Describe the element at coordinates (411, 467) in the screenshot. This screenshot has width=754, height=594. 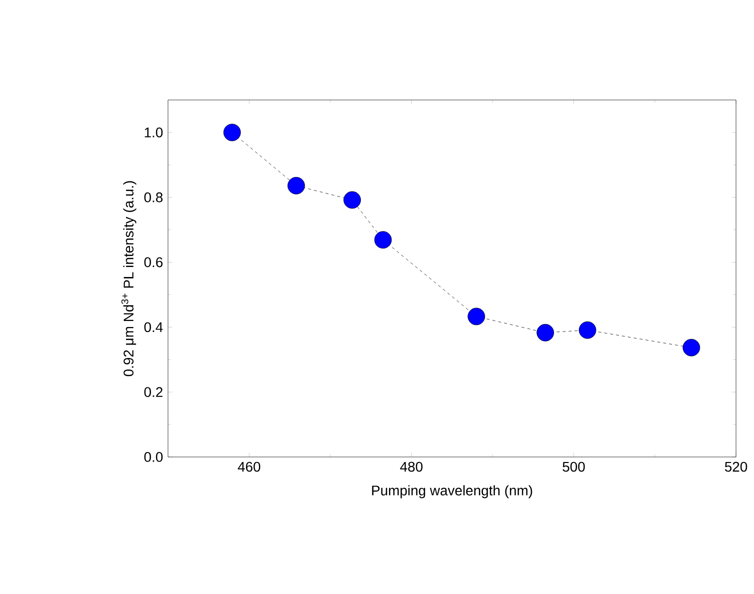
I see `x-tick-label: 480` at that location.